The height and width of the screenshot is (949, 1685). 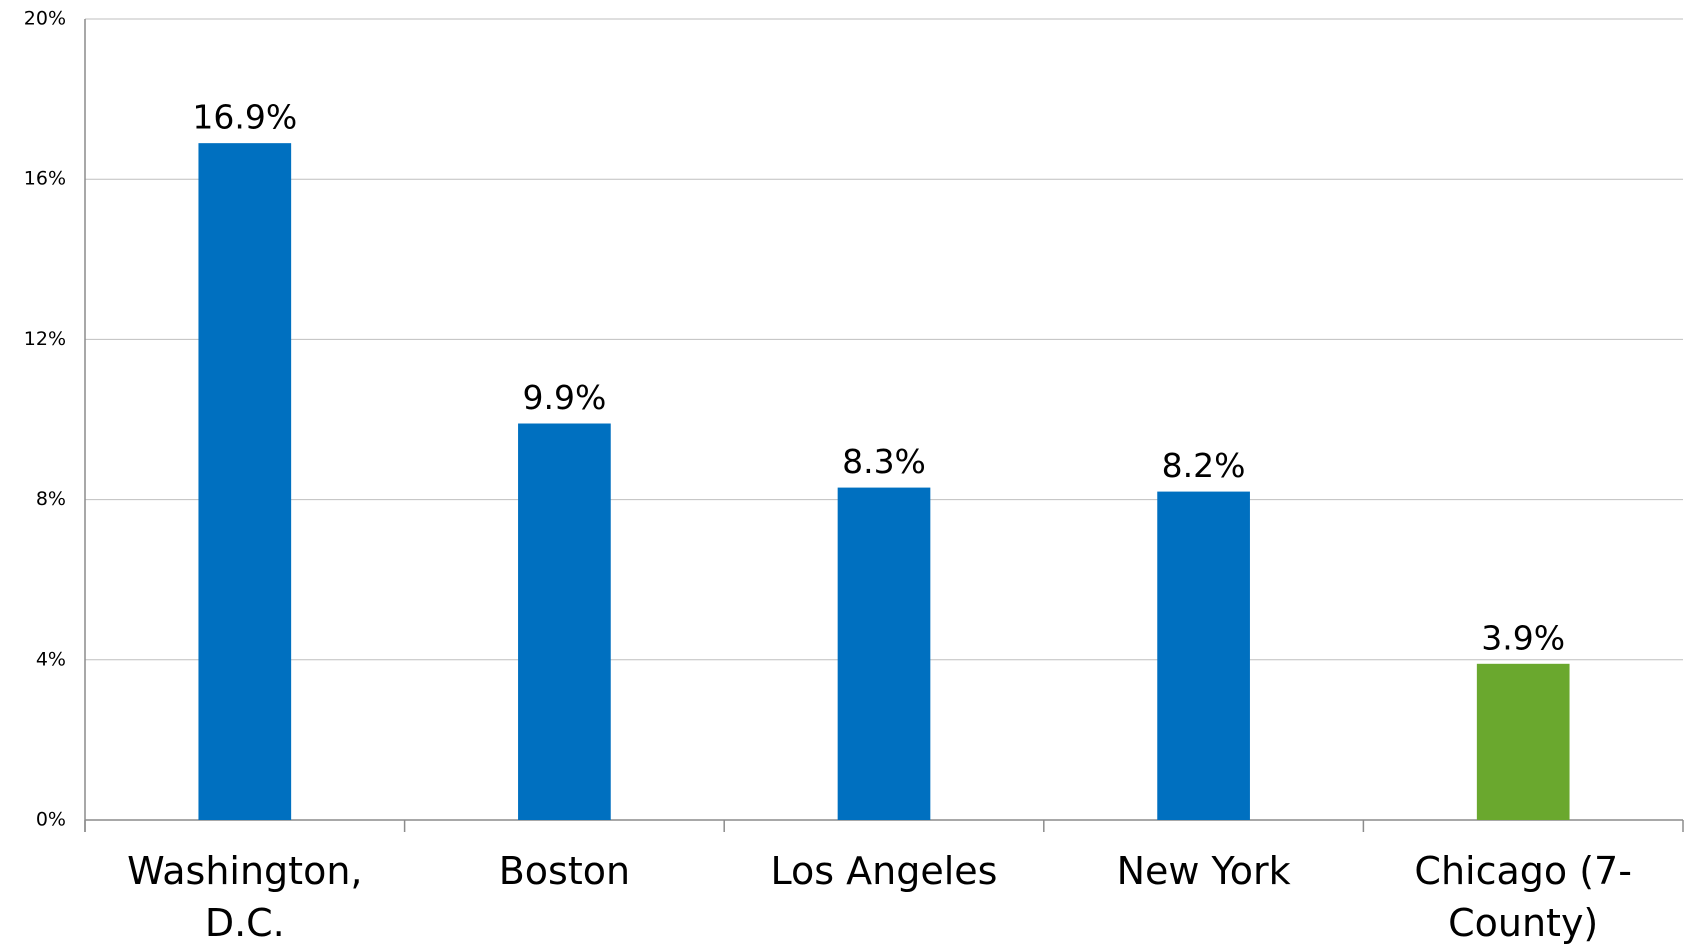 I want to click on y-tick-label: 0%, so click(x=51, y=820).